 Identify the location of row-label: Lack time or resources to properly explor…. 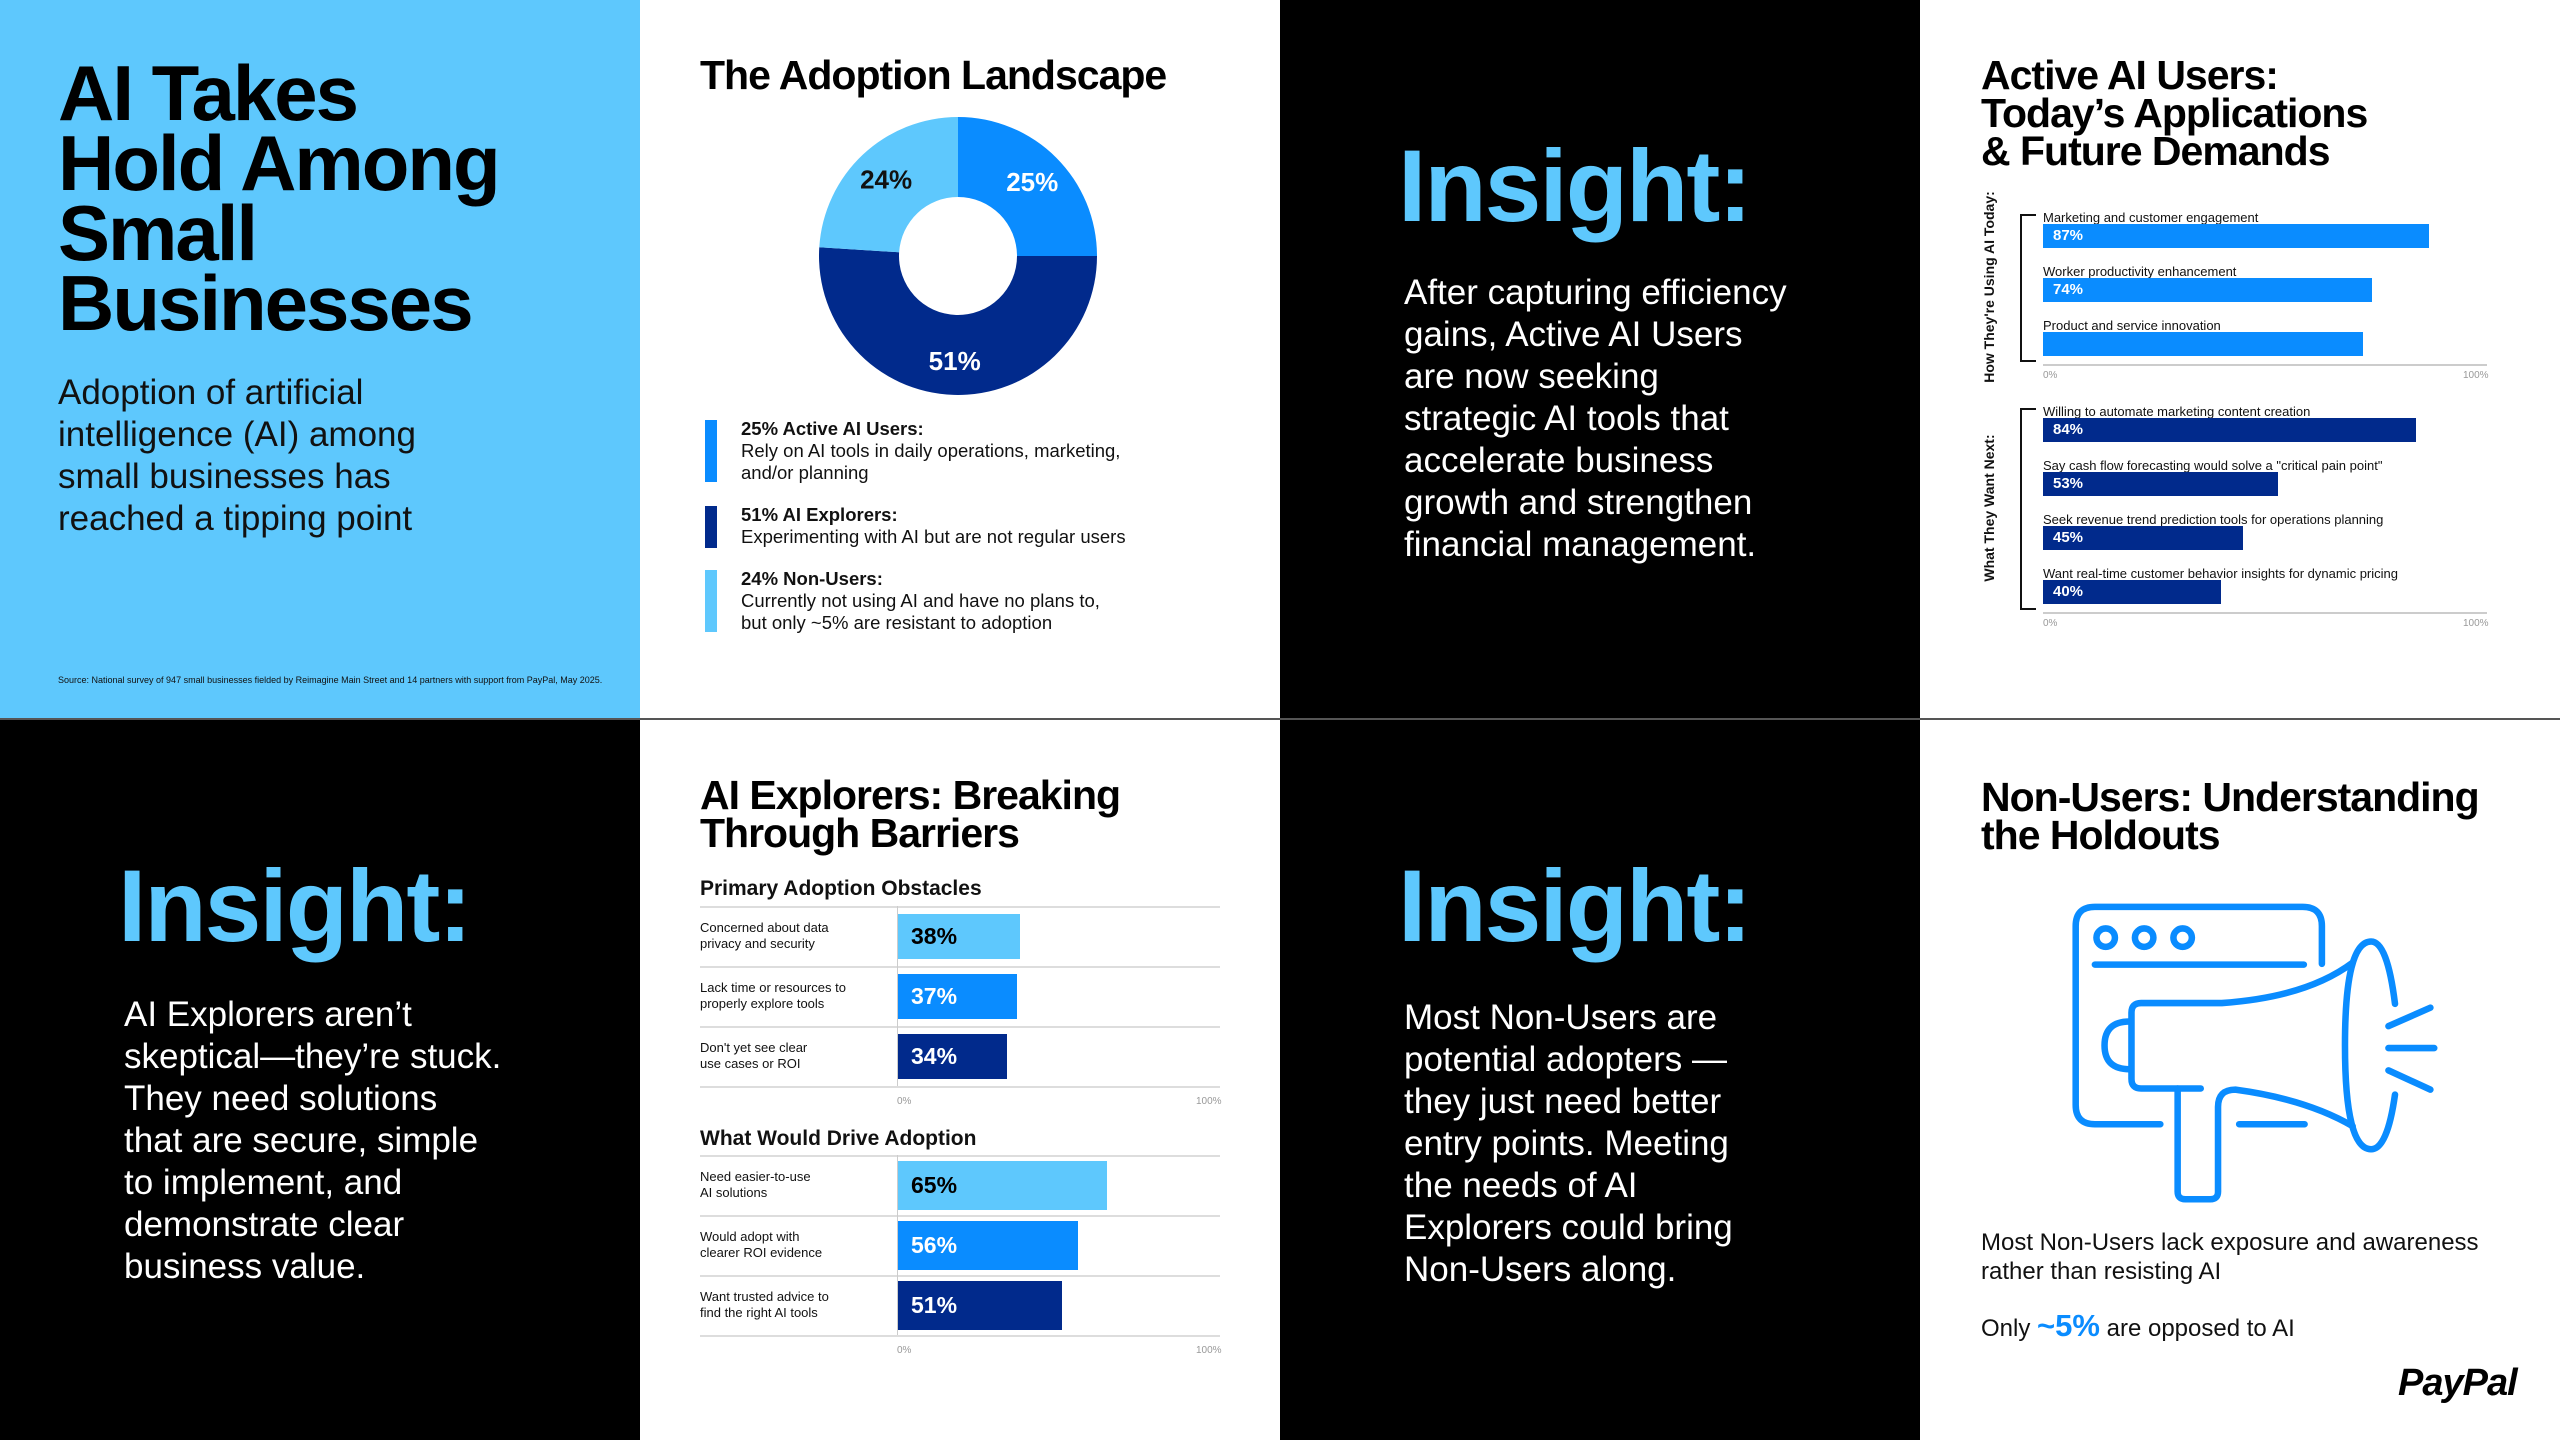
(773, 996).